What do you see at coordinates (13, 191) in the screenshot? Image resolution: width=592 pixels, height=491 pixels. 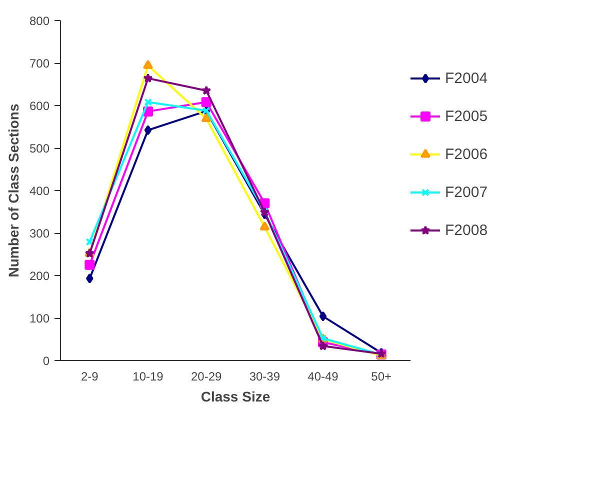 I see `y-axis-title: Number of Class Sections` at bounding box center [13, 191].